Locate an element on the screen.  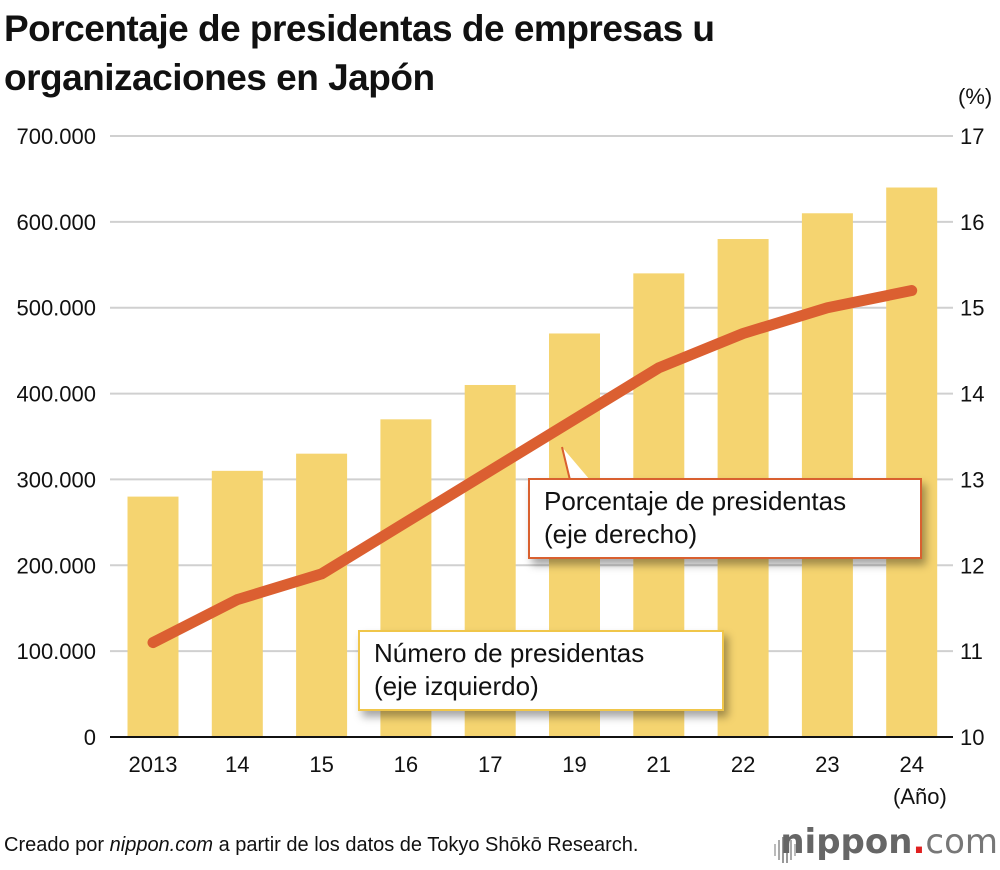
x-tick-label: 24 is located at coordinates (911, 764).